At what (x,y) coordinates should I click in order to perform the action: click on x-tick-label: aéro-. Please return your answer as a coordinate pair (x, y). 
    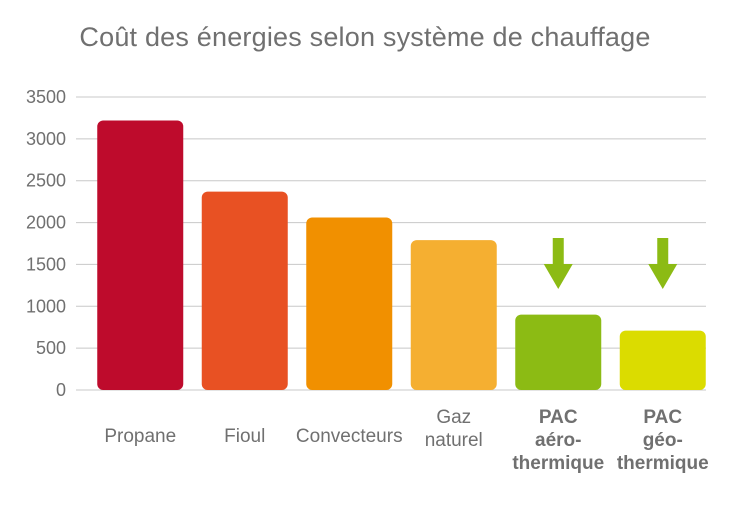
    Looking at the image, I should click on (558, 440).